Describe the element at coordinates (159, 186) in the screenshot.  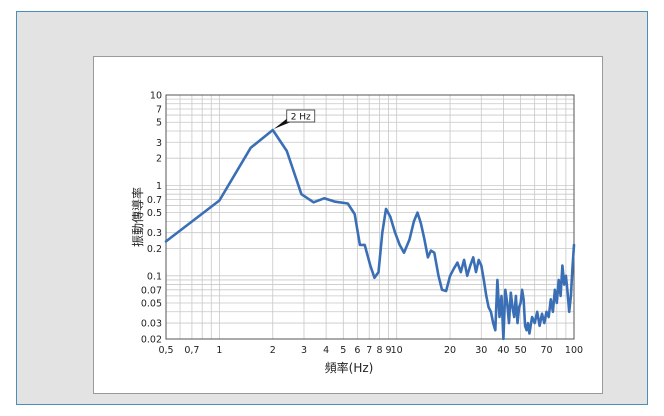
I see `y-tick-label: 1` at that location.